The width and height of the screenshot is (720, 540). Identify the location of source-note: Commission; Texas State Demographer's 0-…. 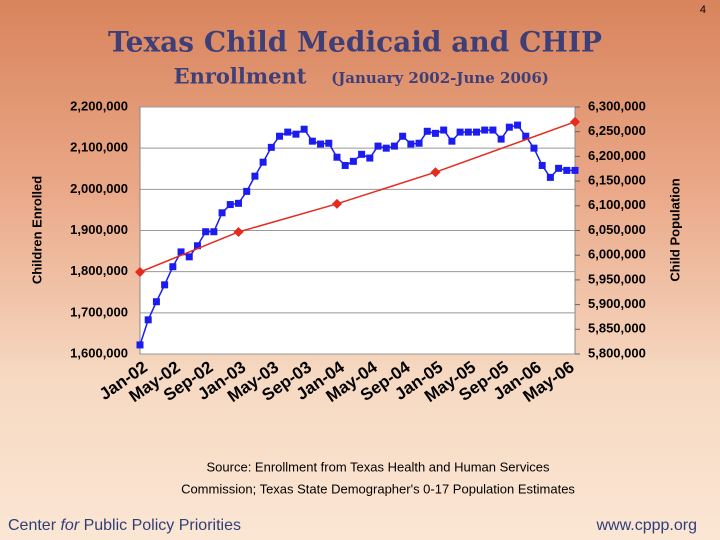
(378, 488).